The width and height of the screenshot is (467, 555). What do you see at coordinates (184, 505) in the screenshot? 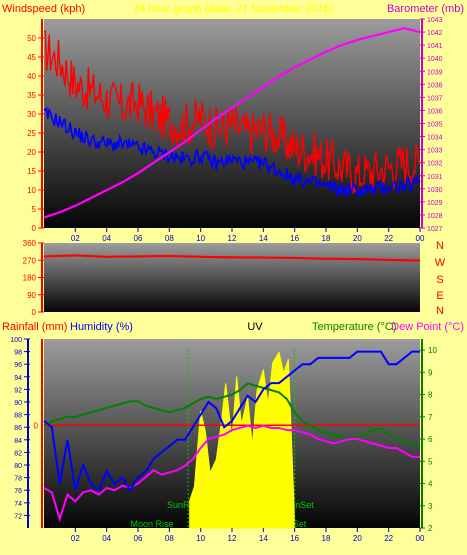
I see `sunrise-label: SunRise` at bounding box center [184, 505].